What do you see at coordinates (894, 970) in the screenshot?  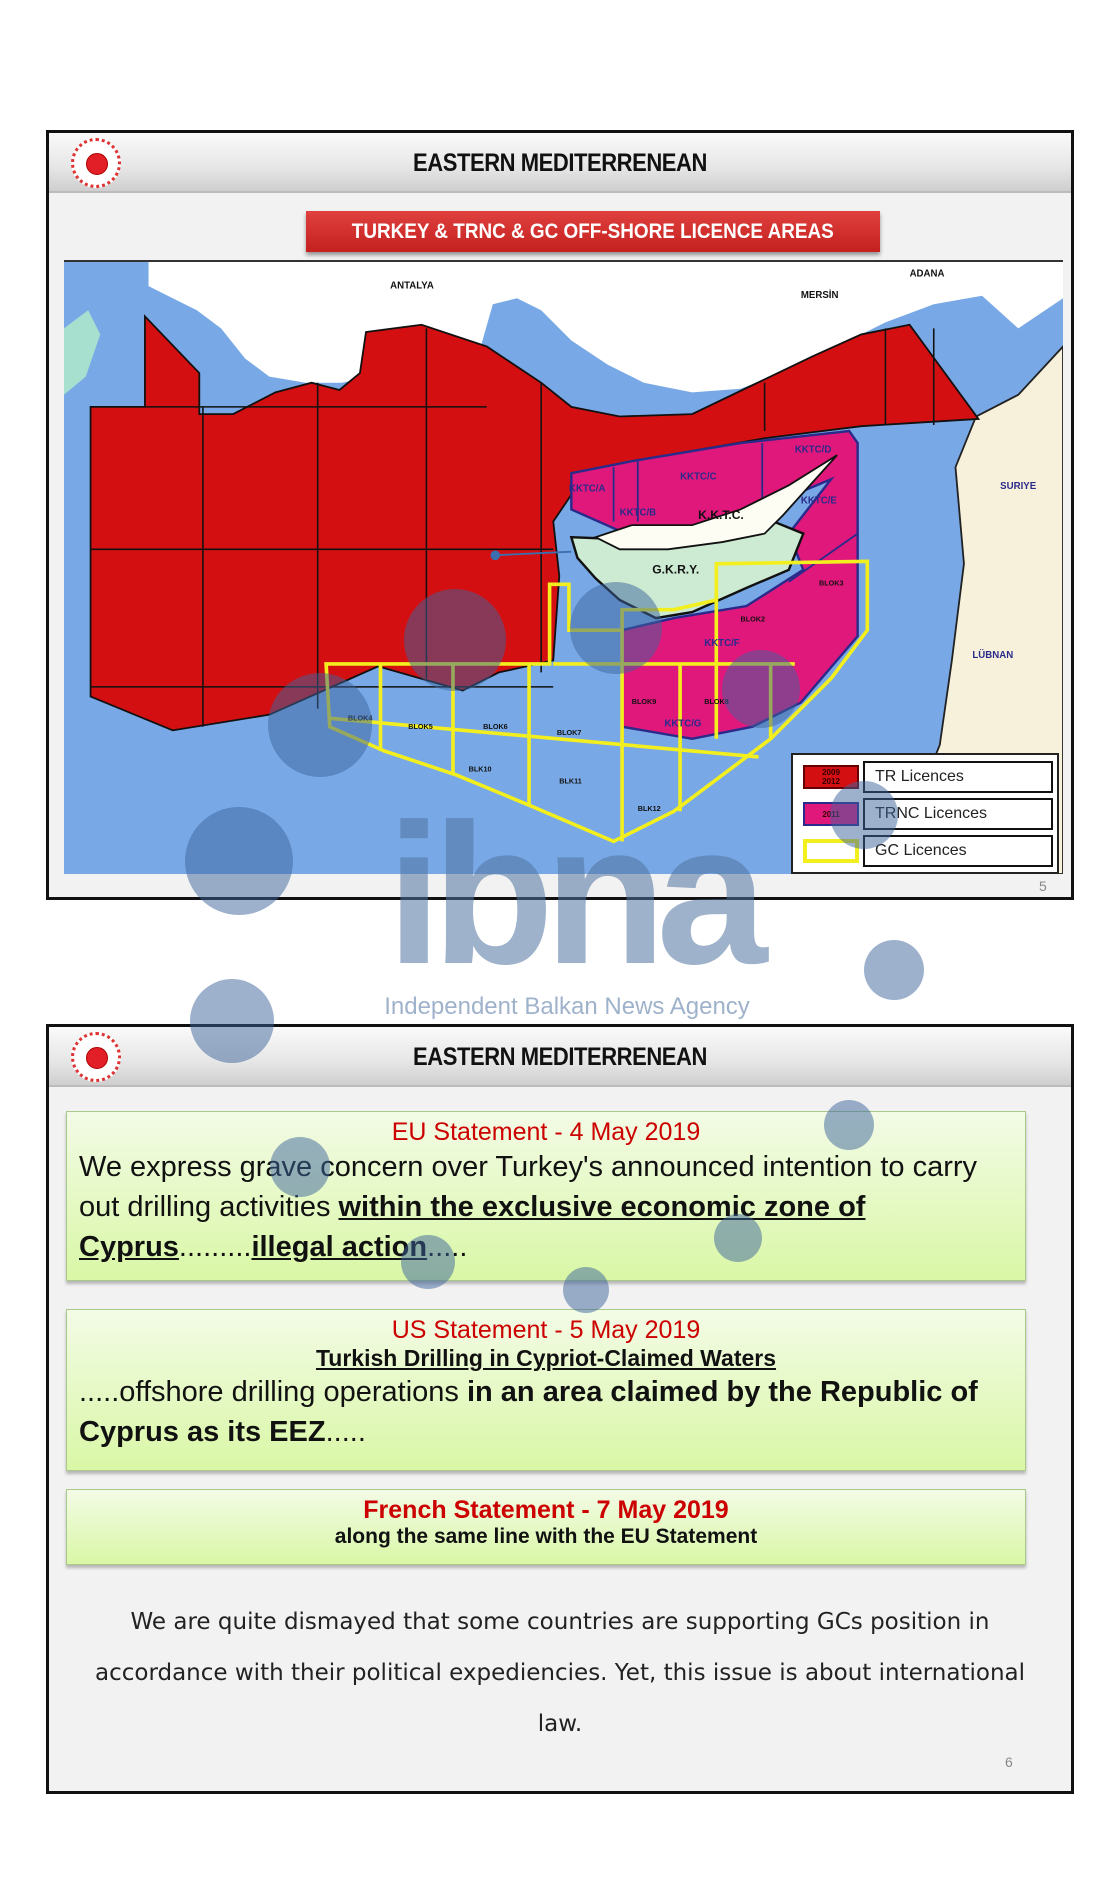 I see `watermark-bubble` at bounding box center [894, 970].